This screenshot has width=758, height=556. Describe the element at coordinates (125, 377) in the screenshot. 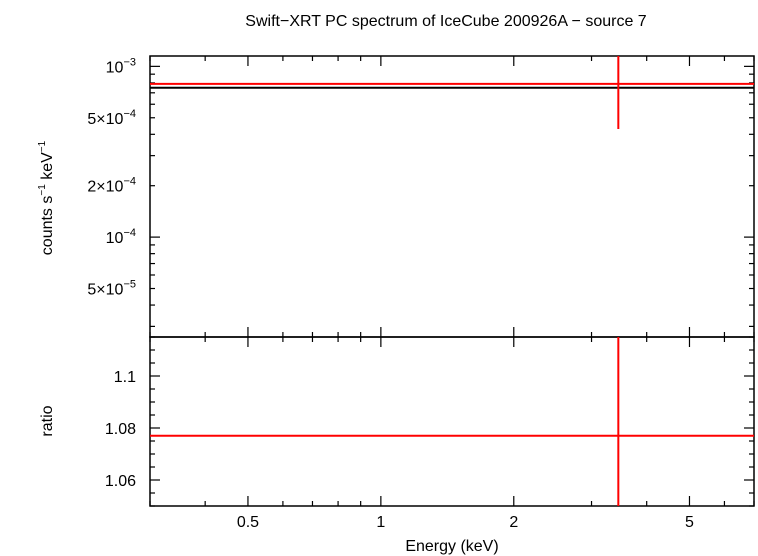

I see `y-tick-label: 1.1` at that location.